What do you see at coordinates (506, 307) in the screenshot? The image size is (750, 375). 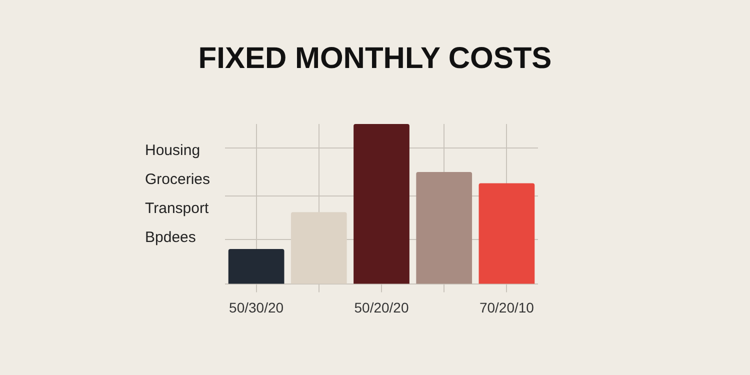 I see `x-tick-label: 70/20/10` at bounding box center [506, 307].